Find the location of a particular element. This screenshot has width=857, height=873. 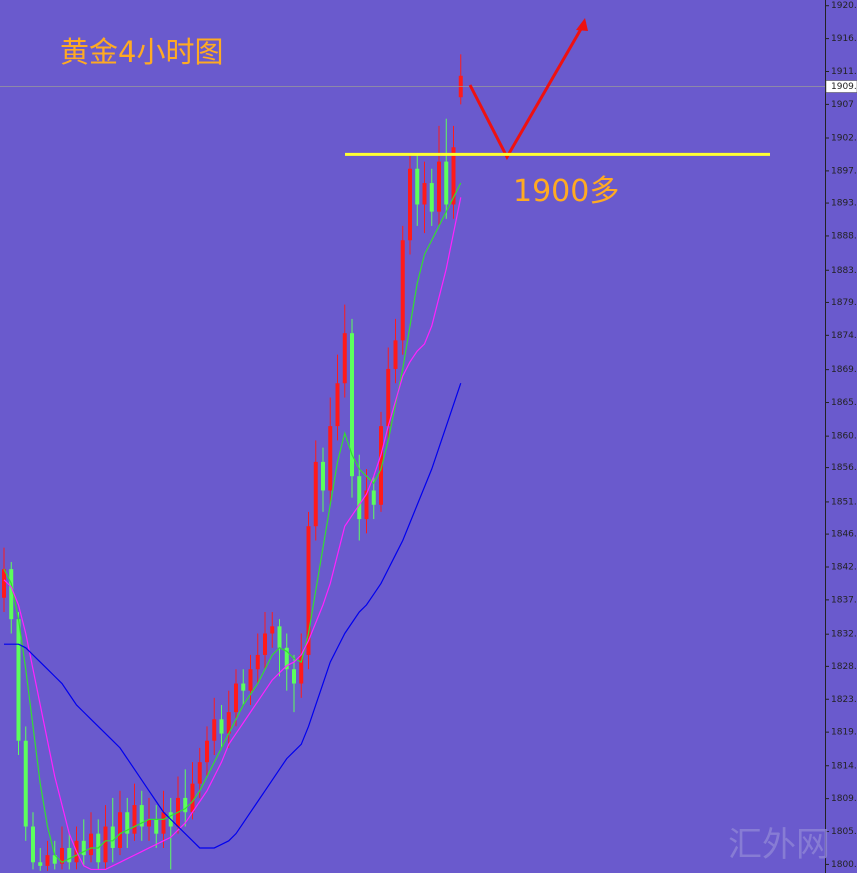

annotation: 1900多 is located at coordinates (566, 191).